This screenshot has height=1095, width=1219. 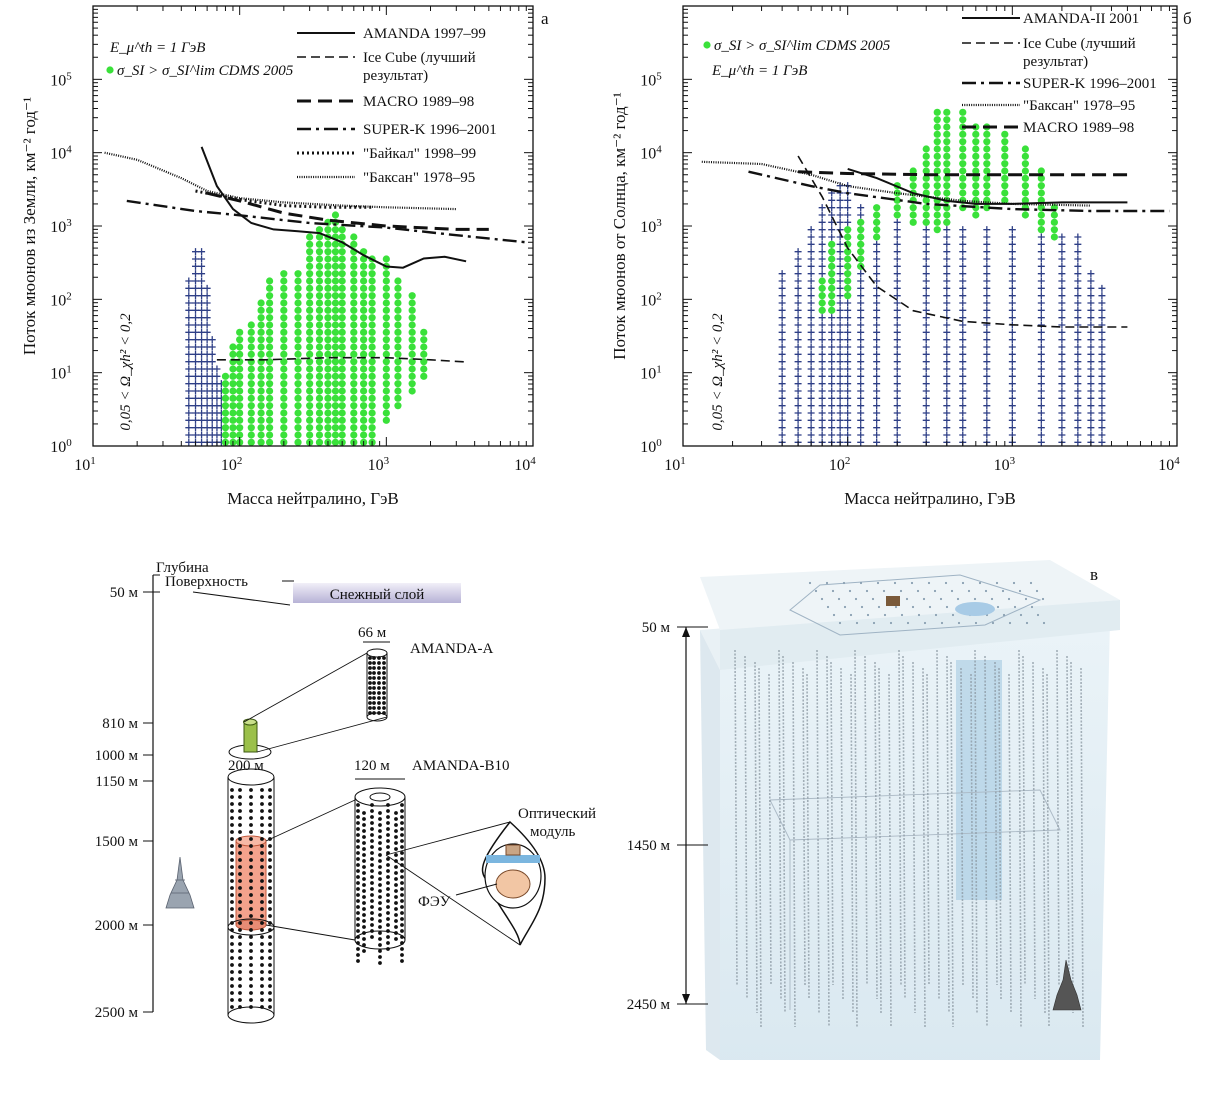 I want to click on legend-label-0: AMANDA 1997–99, so click(x=424, y=34).